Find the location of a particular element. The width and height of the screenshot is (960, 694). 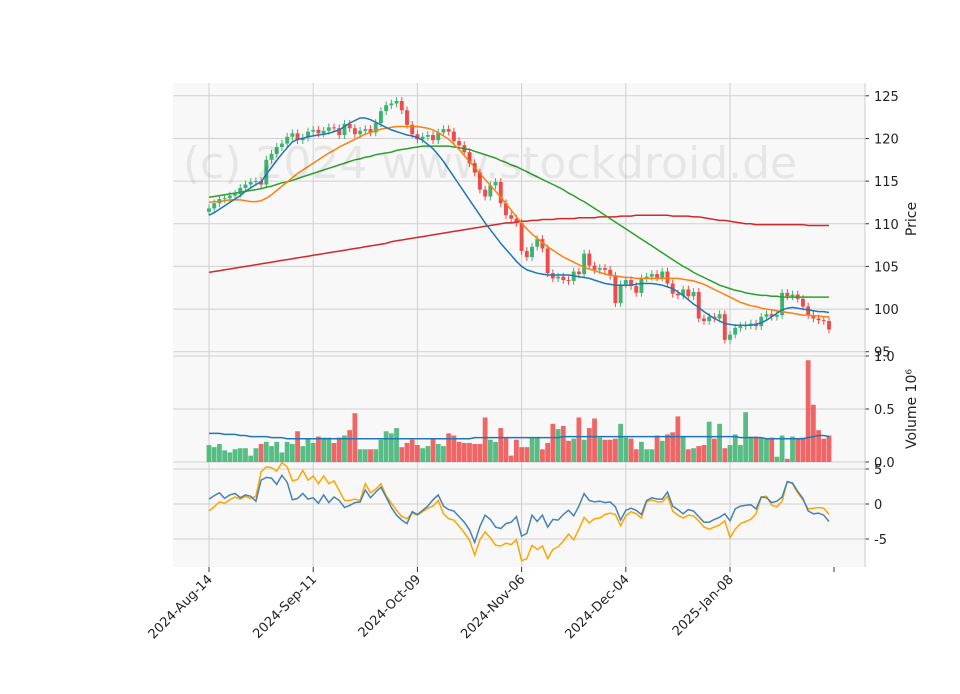

y-tick-label: 100 is located at coordinates (886, 310).